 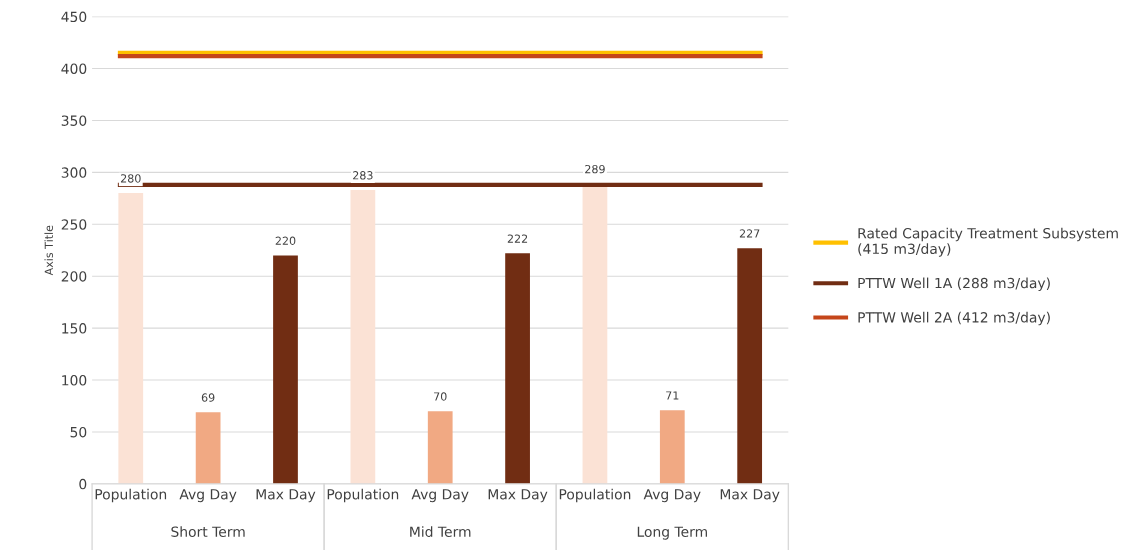 I want to click on y-tick-label: 200, so click(x=74, y=276).